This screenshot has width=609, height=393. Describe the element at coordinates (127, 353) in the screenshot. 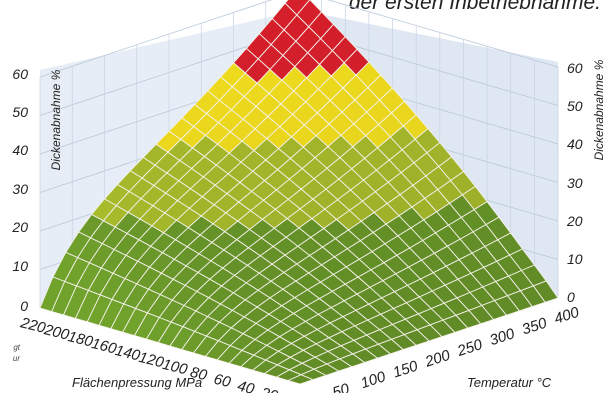

I see `pressure-tick-label: 140` at that location.